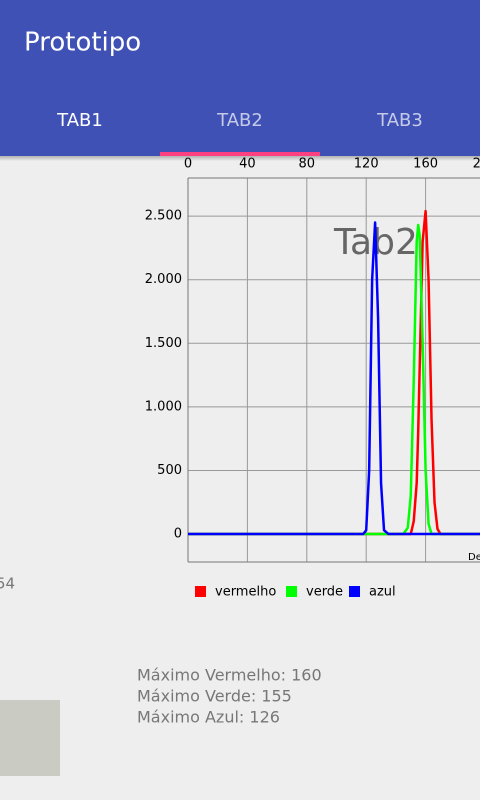  I want to click on y-tick-label: 1.000, so click(163, 406).